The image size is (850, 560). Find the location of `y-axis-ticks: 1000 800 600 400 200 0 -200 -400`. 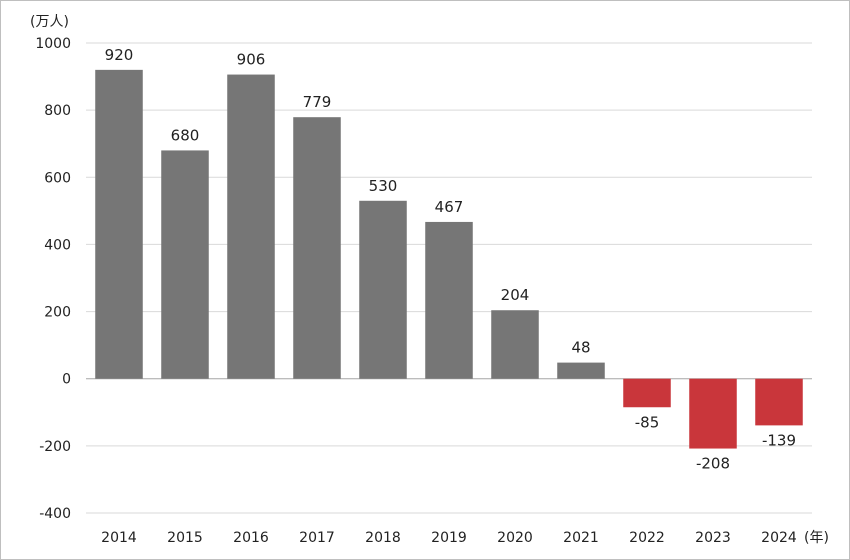

y-axis-ticks: 1000 800 600 400 200 0 -200 -400 is located at coordinates (53, 279).